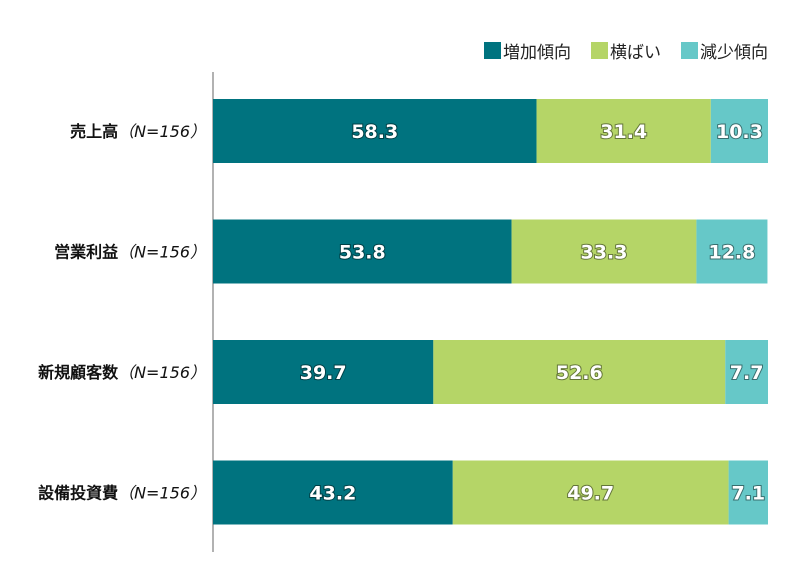 The height and width of the screenshot is (570, 800). What do you see at coordinates (734, 53) in the screenshot?
I see `legend-label-decrease: 減少傾向` at bounding box center [734, 53].